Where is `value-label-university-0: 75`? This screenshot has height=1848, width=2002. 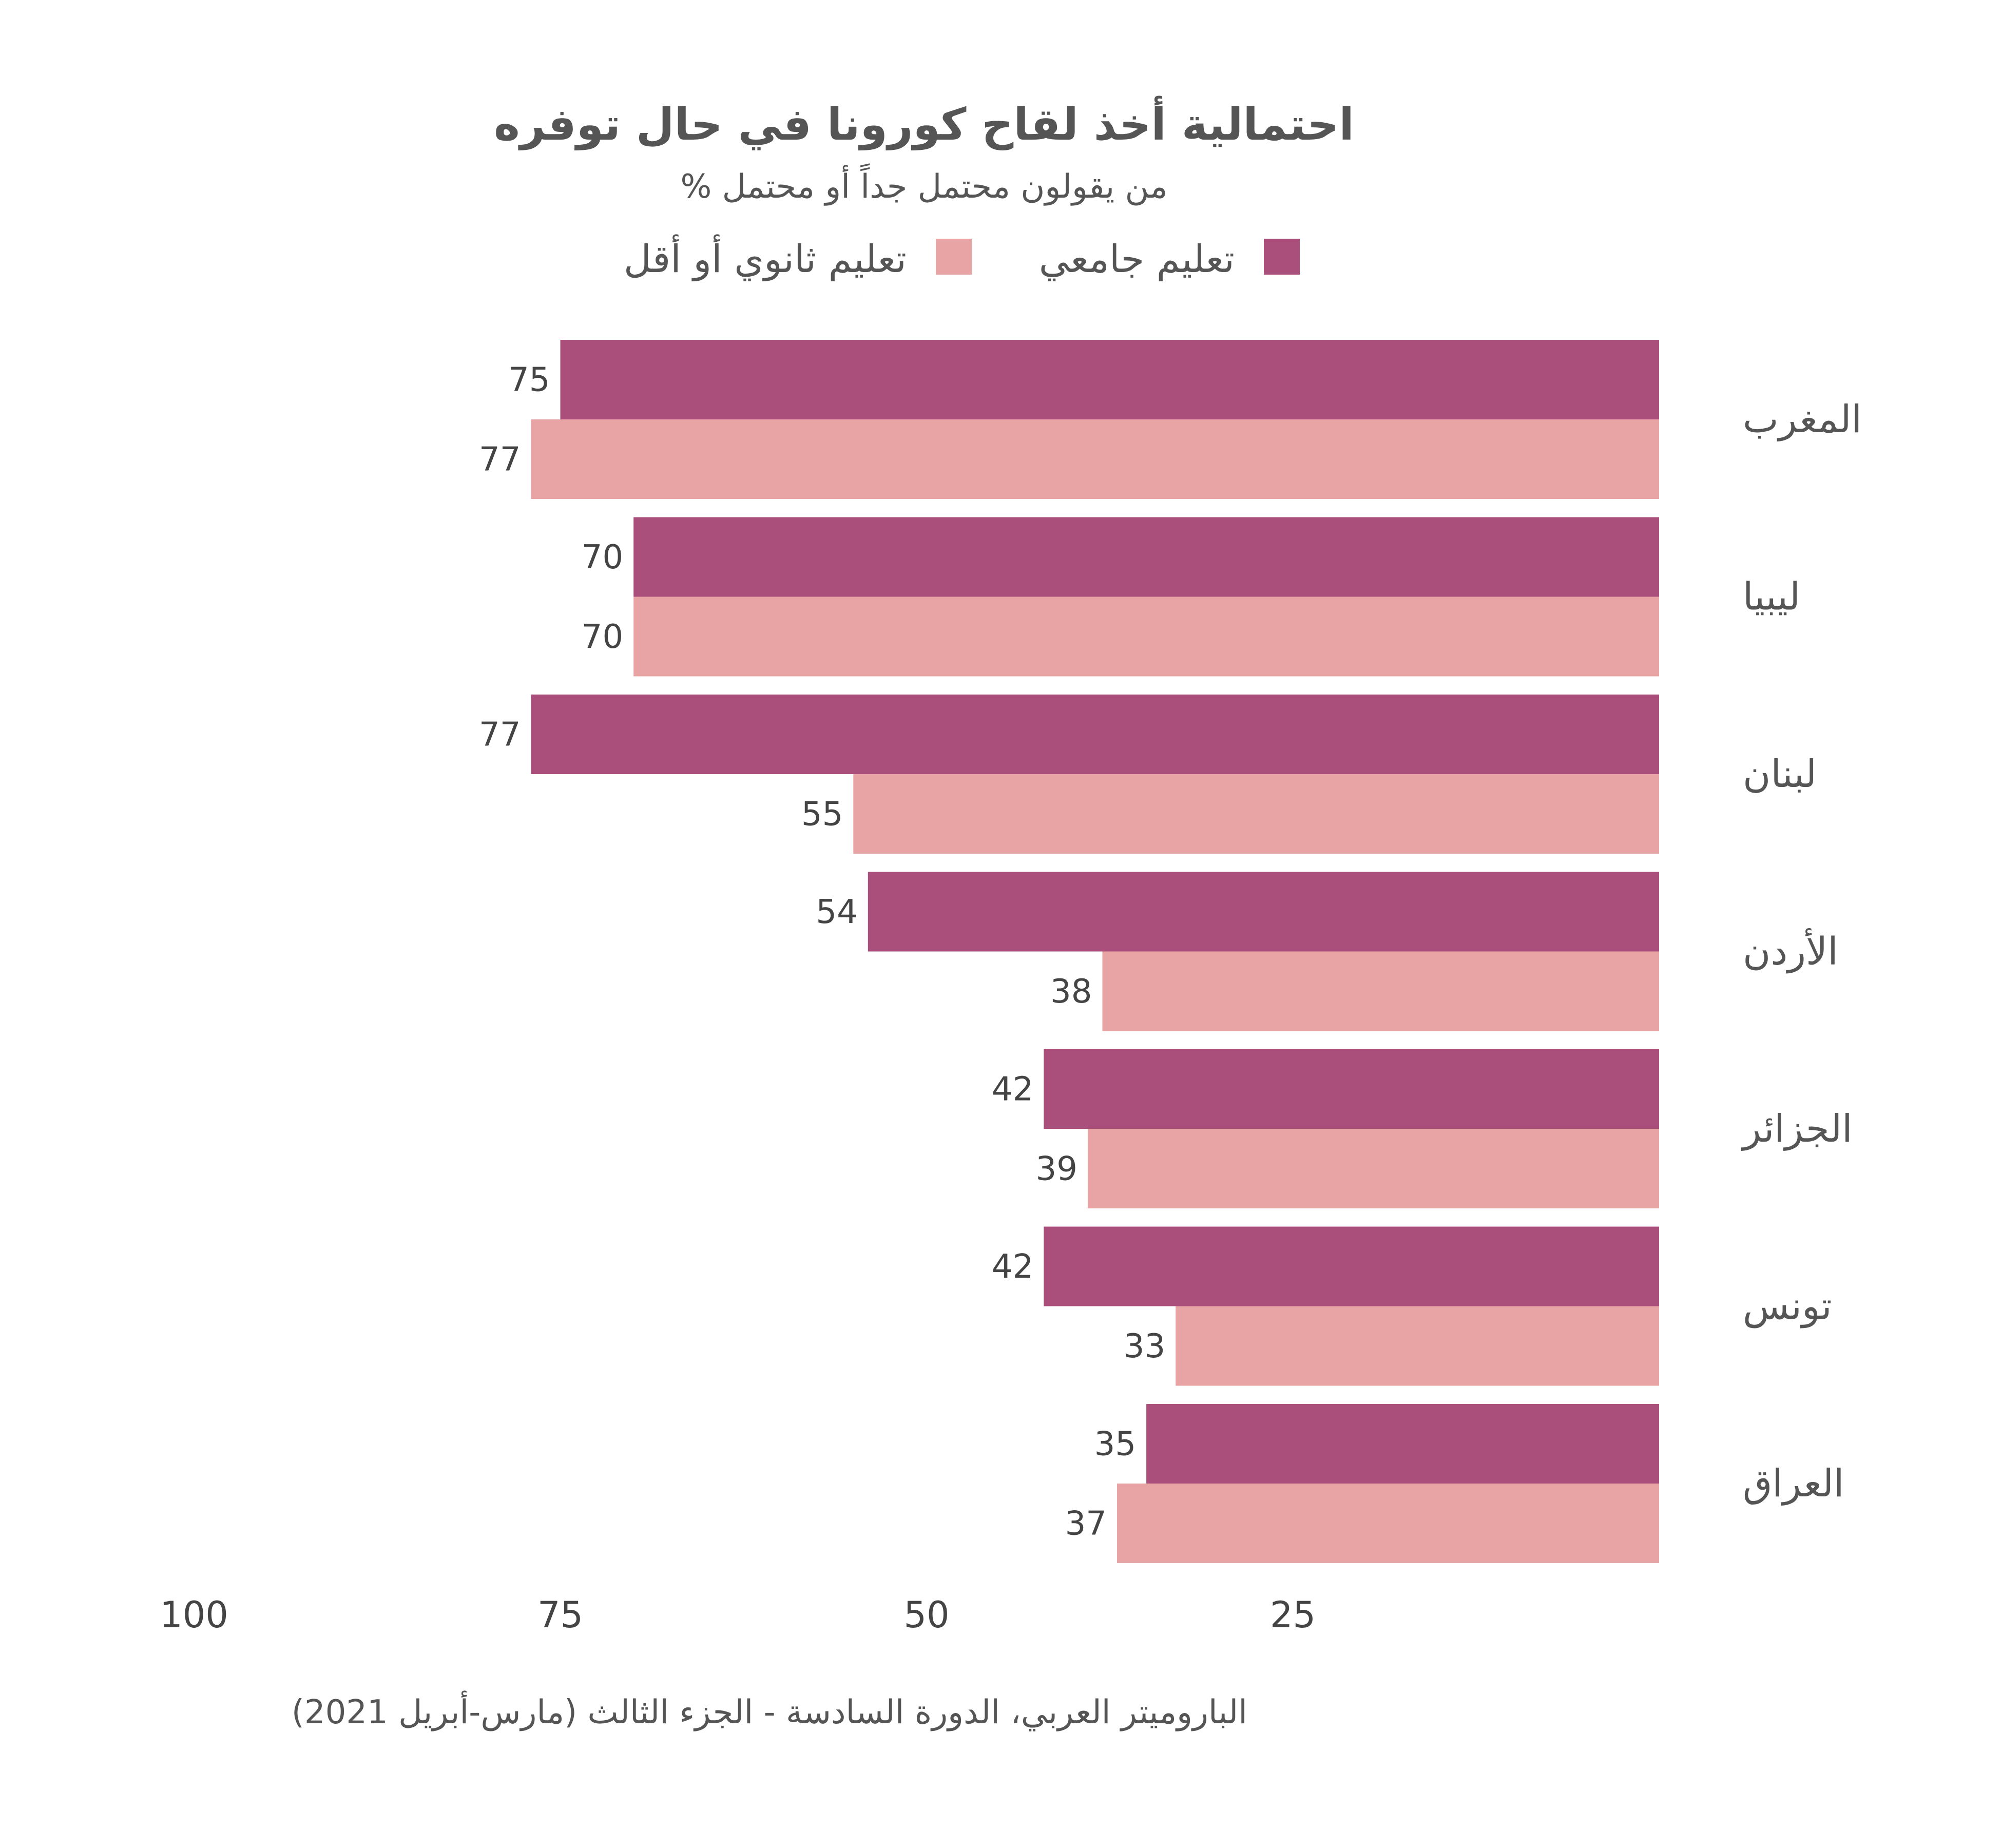 value-label-university-0: 75 is located at coordinates (529, 380).